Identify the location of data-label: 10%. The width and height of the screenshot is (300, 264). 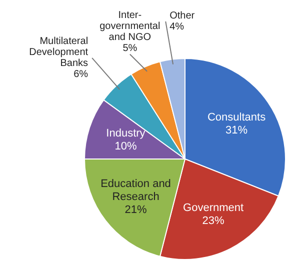
(125, 146).